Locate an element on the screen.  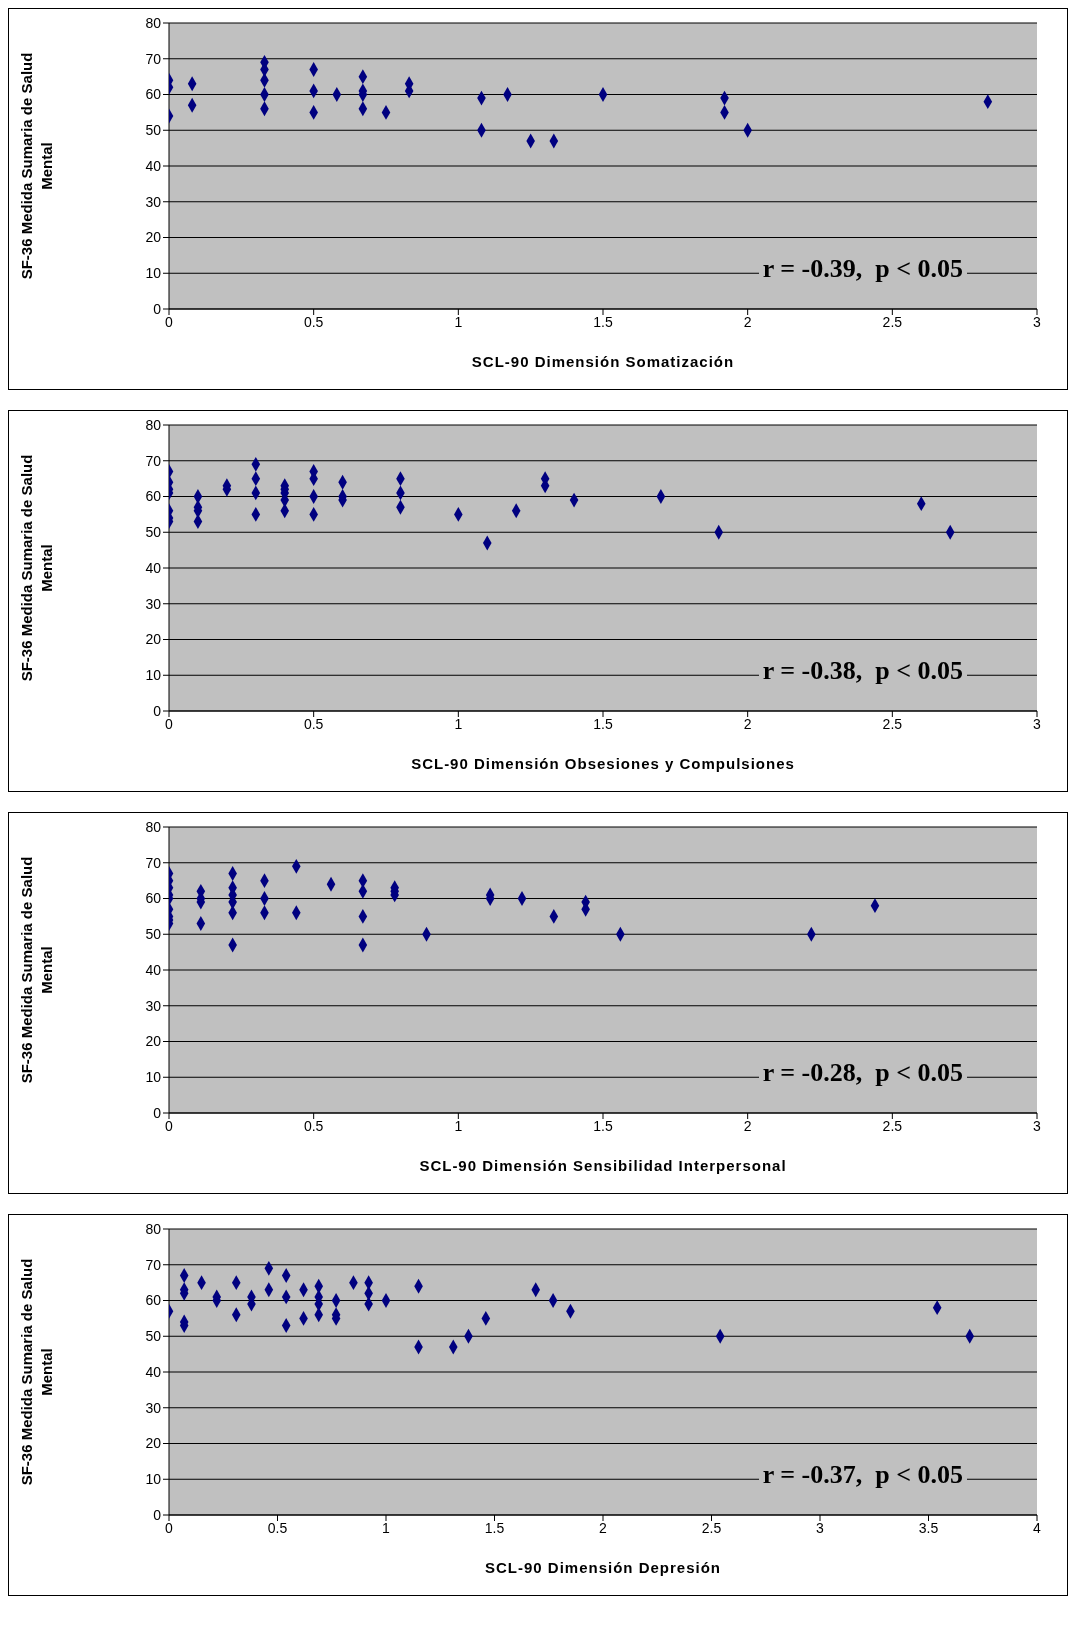
x-tick-label: 3.5 is located at coordinates (928, 1527).